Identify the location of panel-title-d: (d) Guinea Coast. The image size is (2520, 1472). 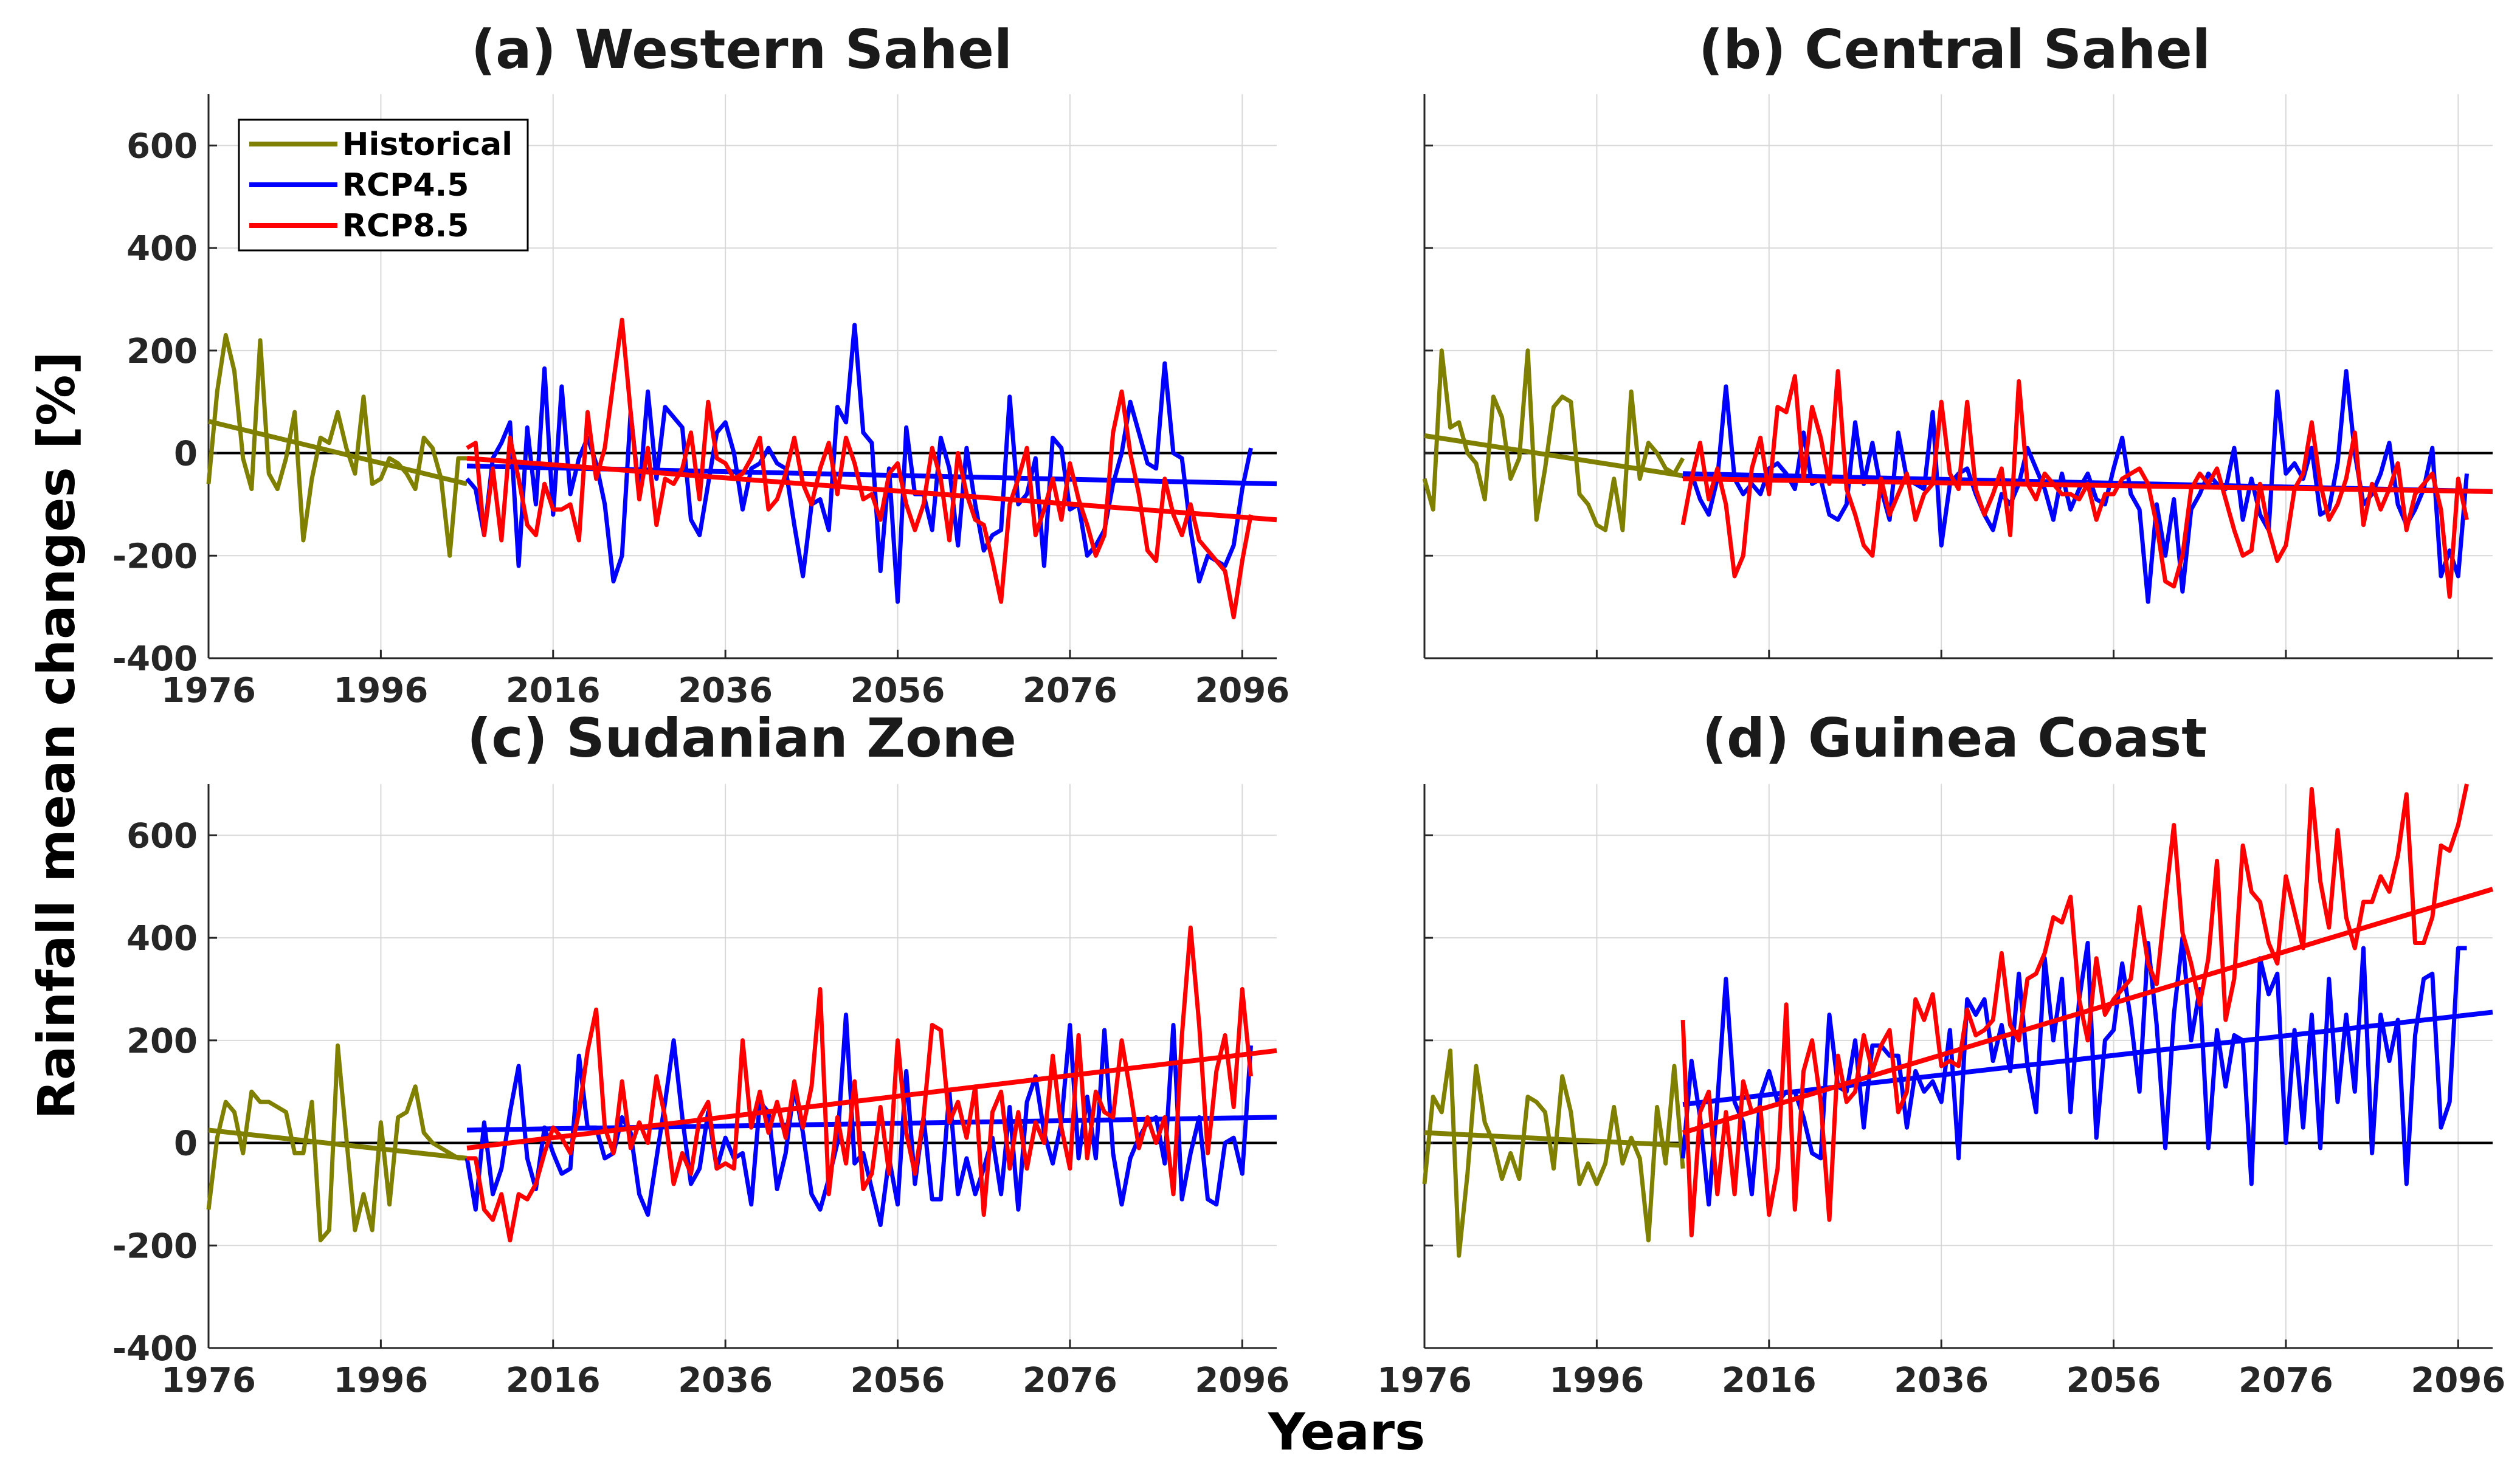
(1954, 738).